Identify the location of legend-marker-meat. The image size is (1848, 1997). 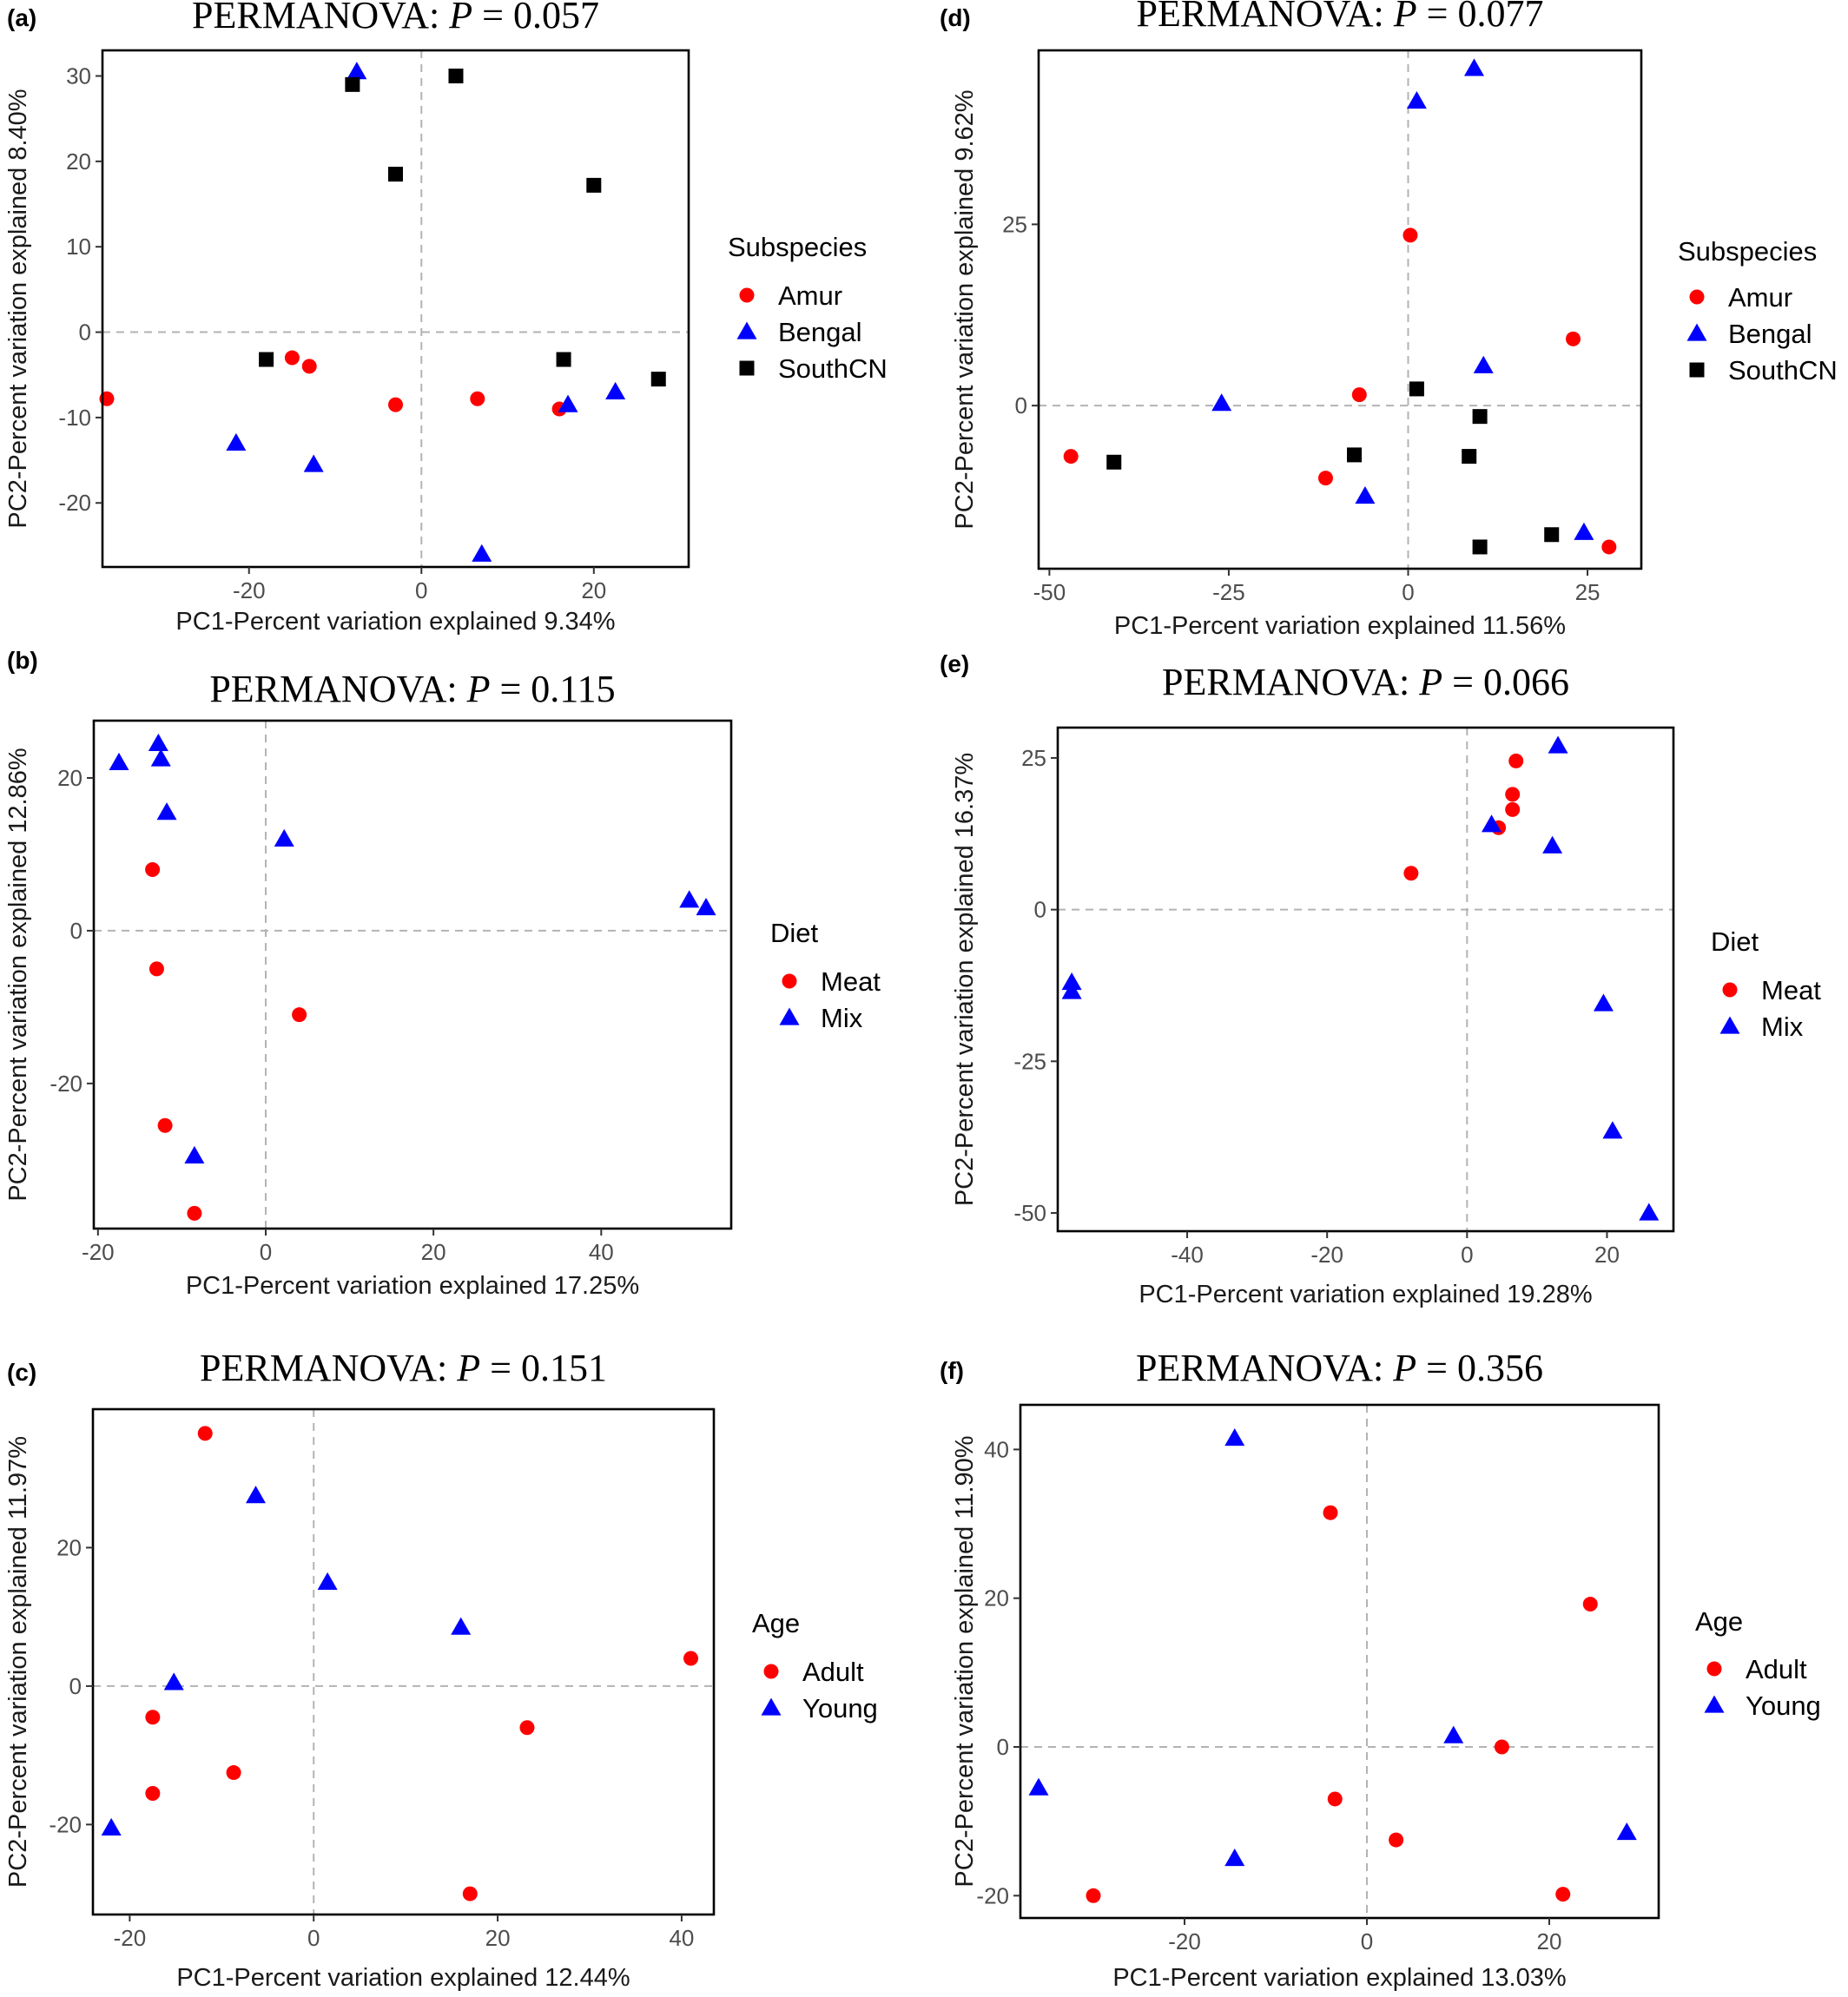
(1730, 990).